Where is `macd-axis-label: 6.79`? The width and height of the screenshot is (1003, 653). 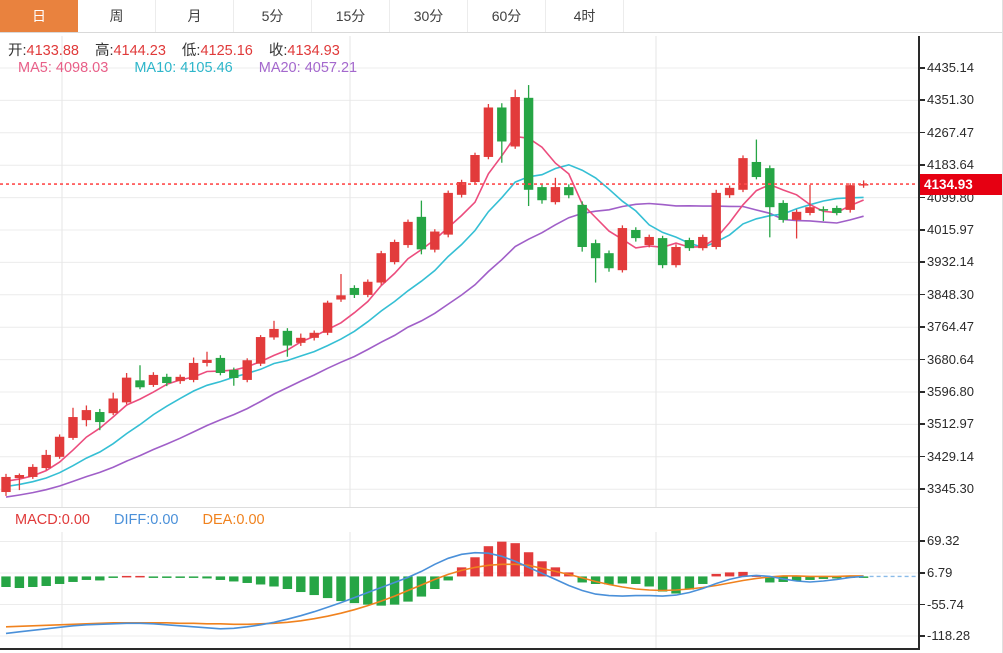
macd-axis-label: 6.79 is located at coordinates (940, 572).